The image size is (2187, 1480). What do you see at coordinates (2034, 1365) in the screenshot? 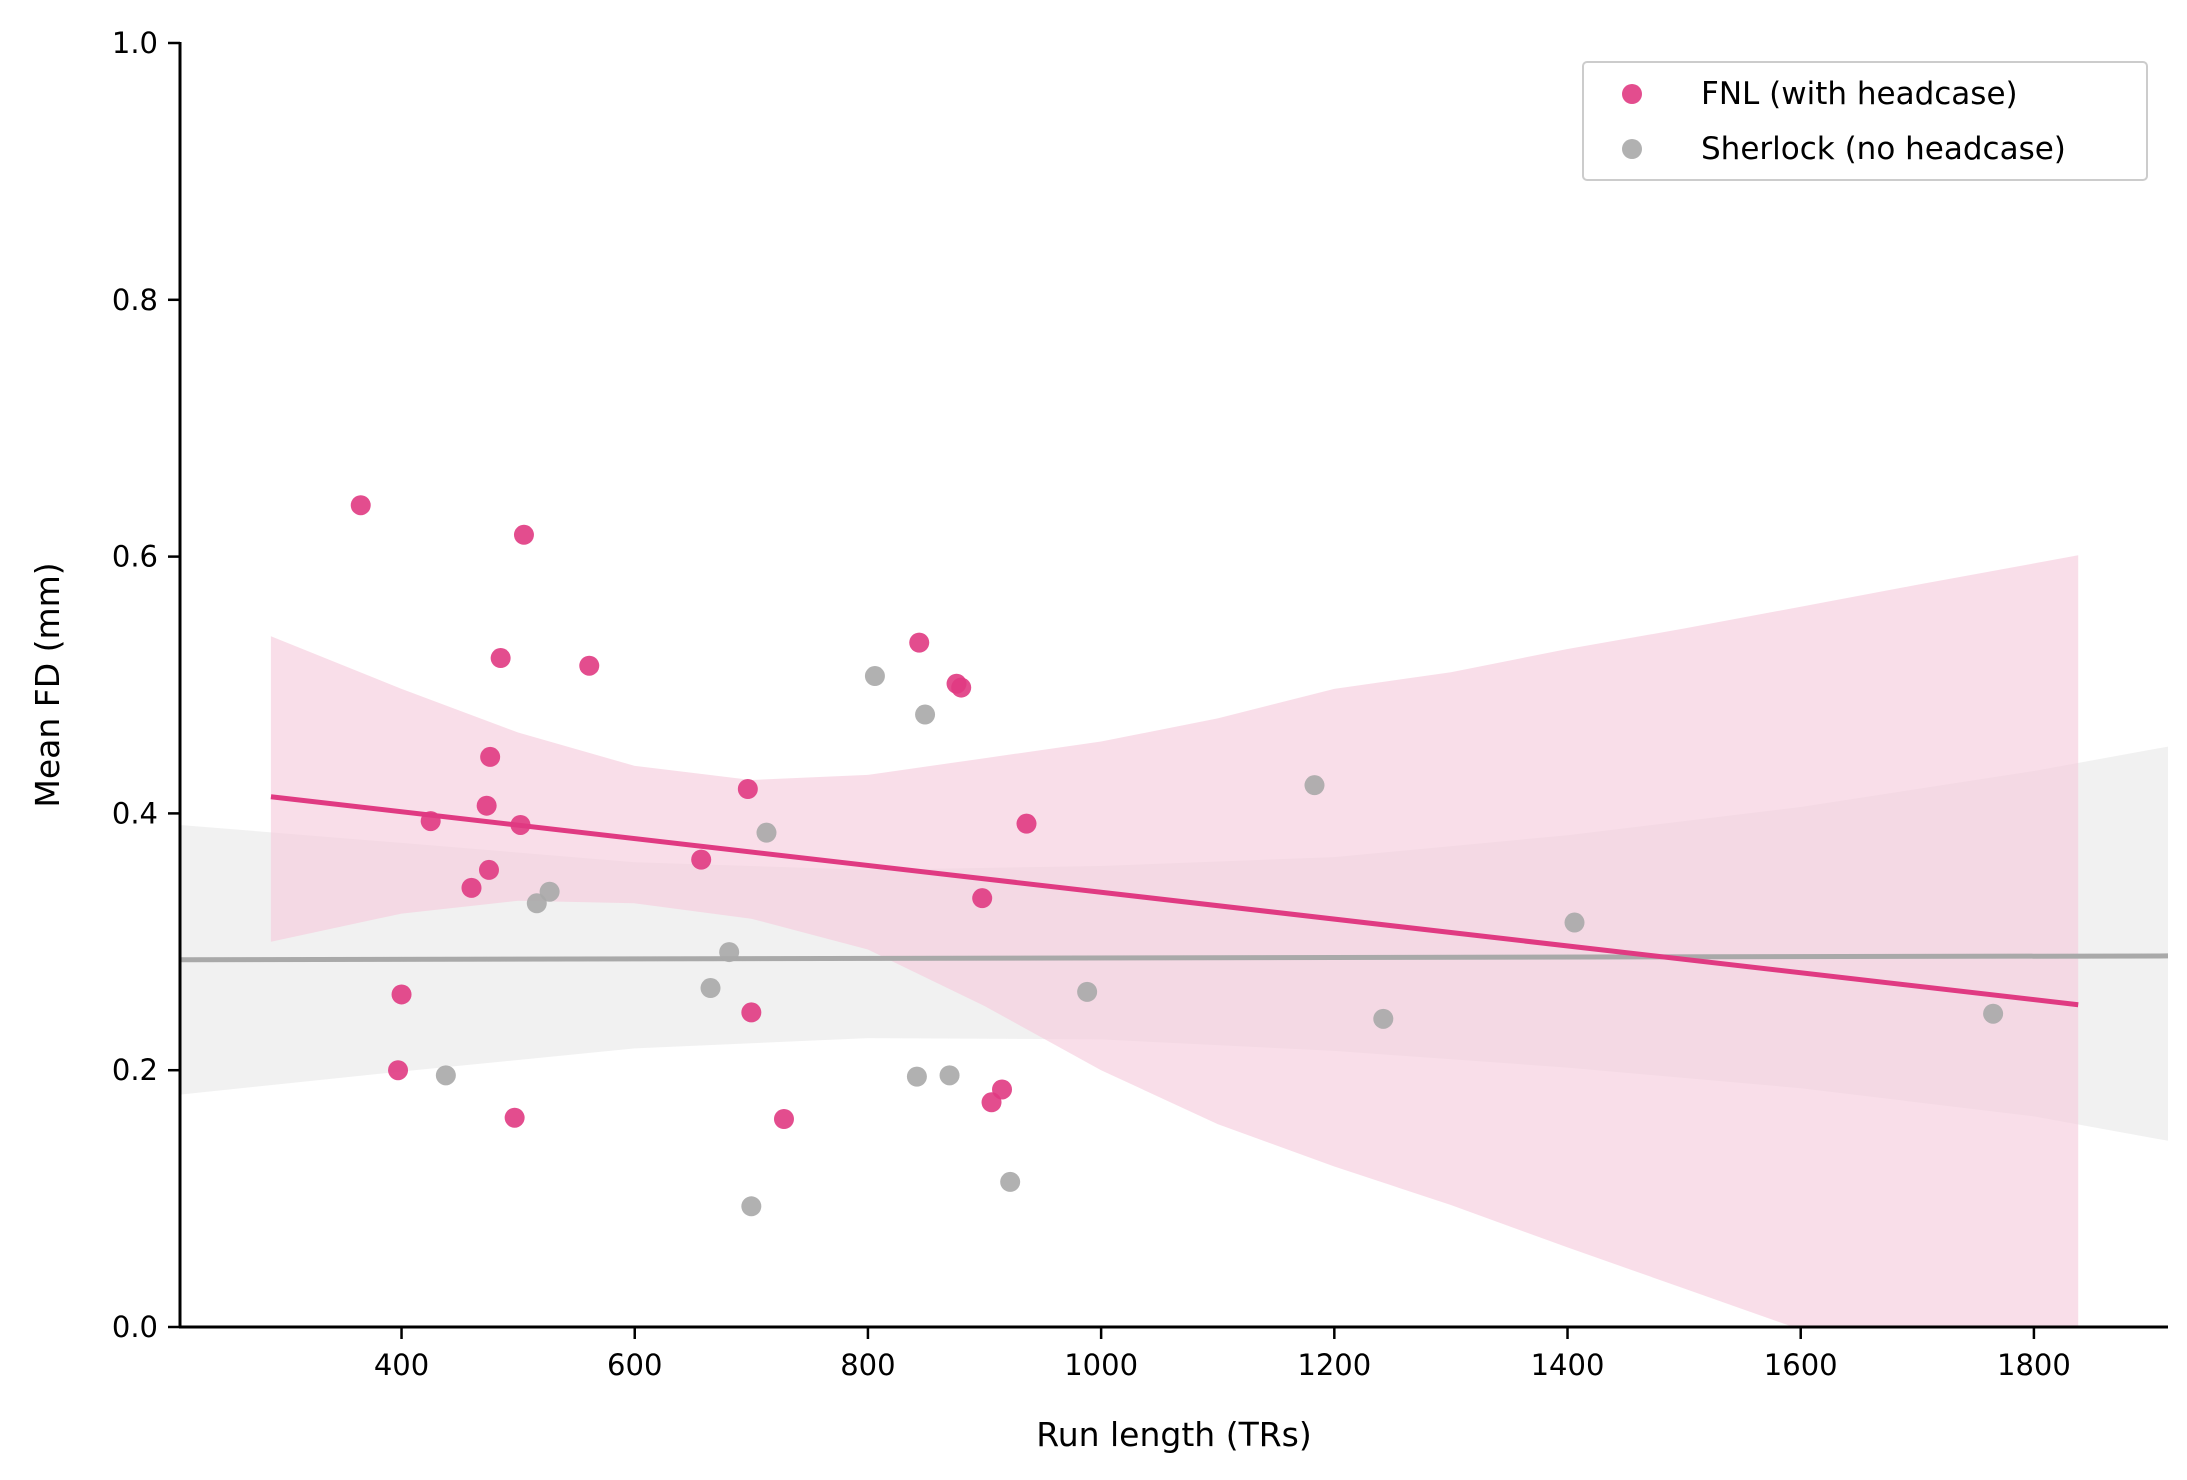
I see `x-tick-label: 1800` at bounding box center [2034, 1365].